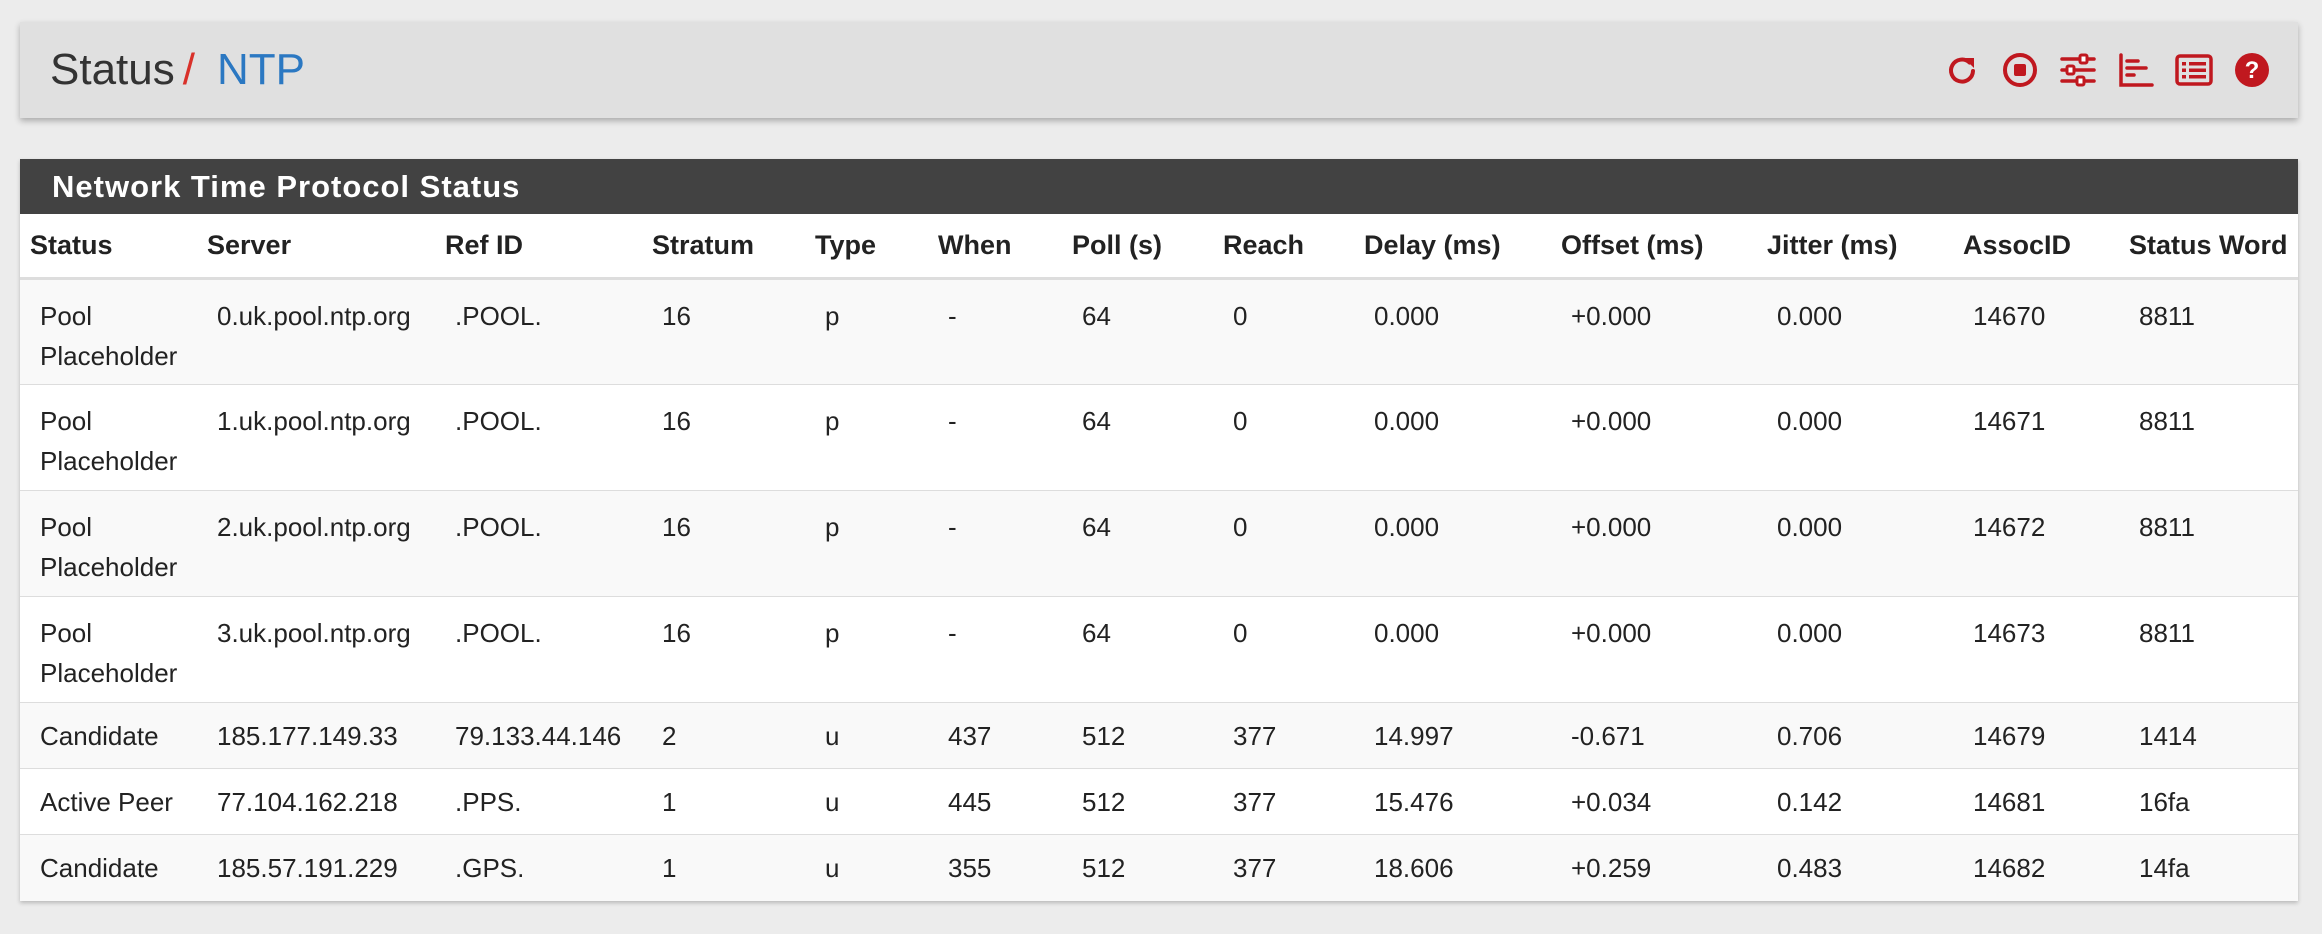 The image size is (2322, 934). Describe the element at coordinates (2208, 247) in the screenshot. I see `column-header: Status Word` at that location.